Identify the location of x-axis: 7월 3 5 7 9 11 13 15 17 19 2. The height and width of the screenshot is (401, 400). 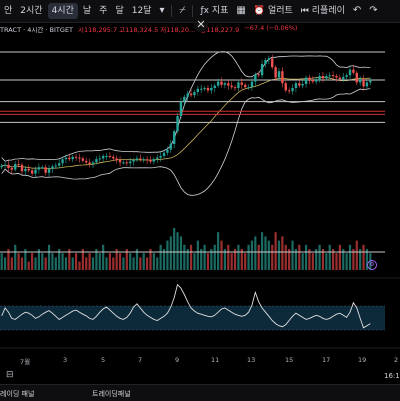
(200, 360).